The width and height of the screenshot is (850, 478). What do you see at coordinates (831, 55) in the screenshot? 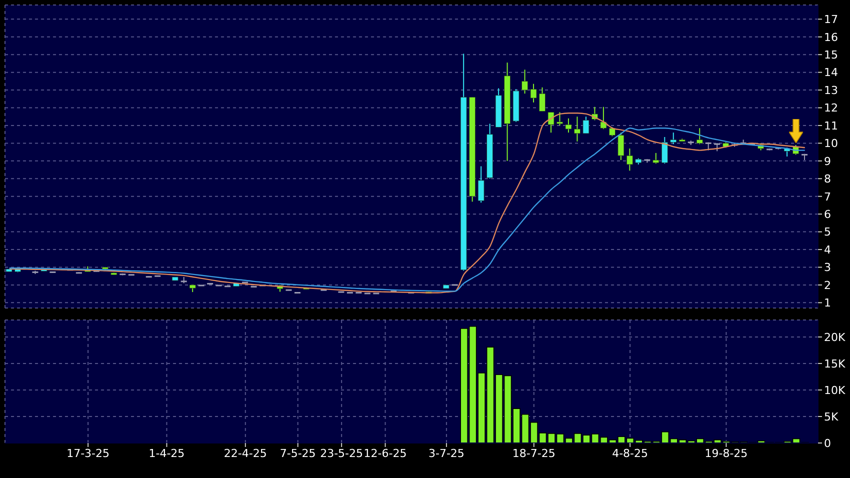
I see `y-tick-label: 15` at bounding box center [831, 55].